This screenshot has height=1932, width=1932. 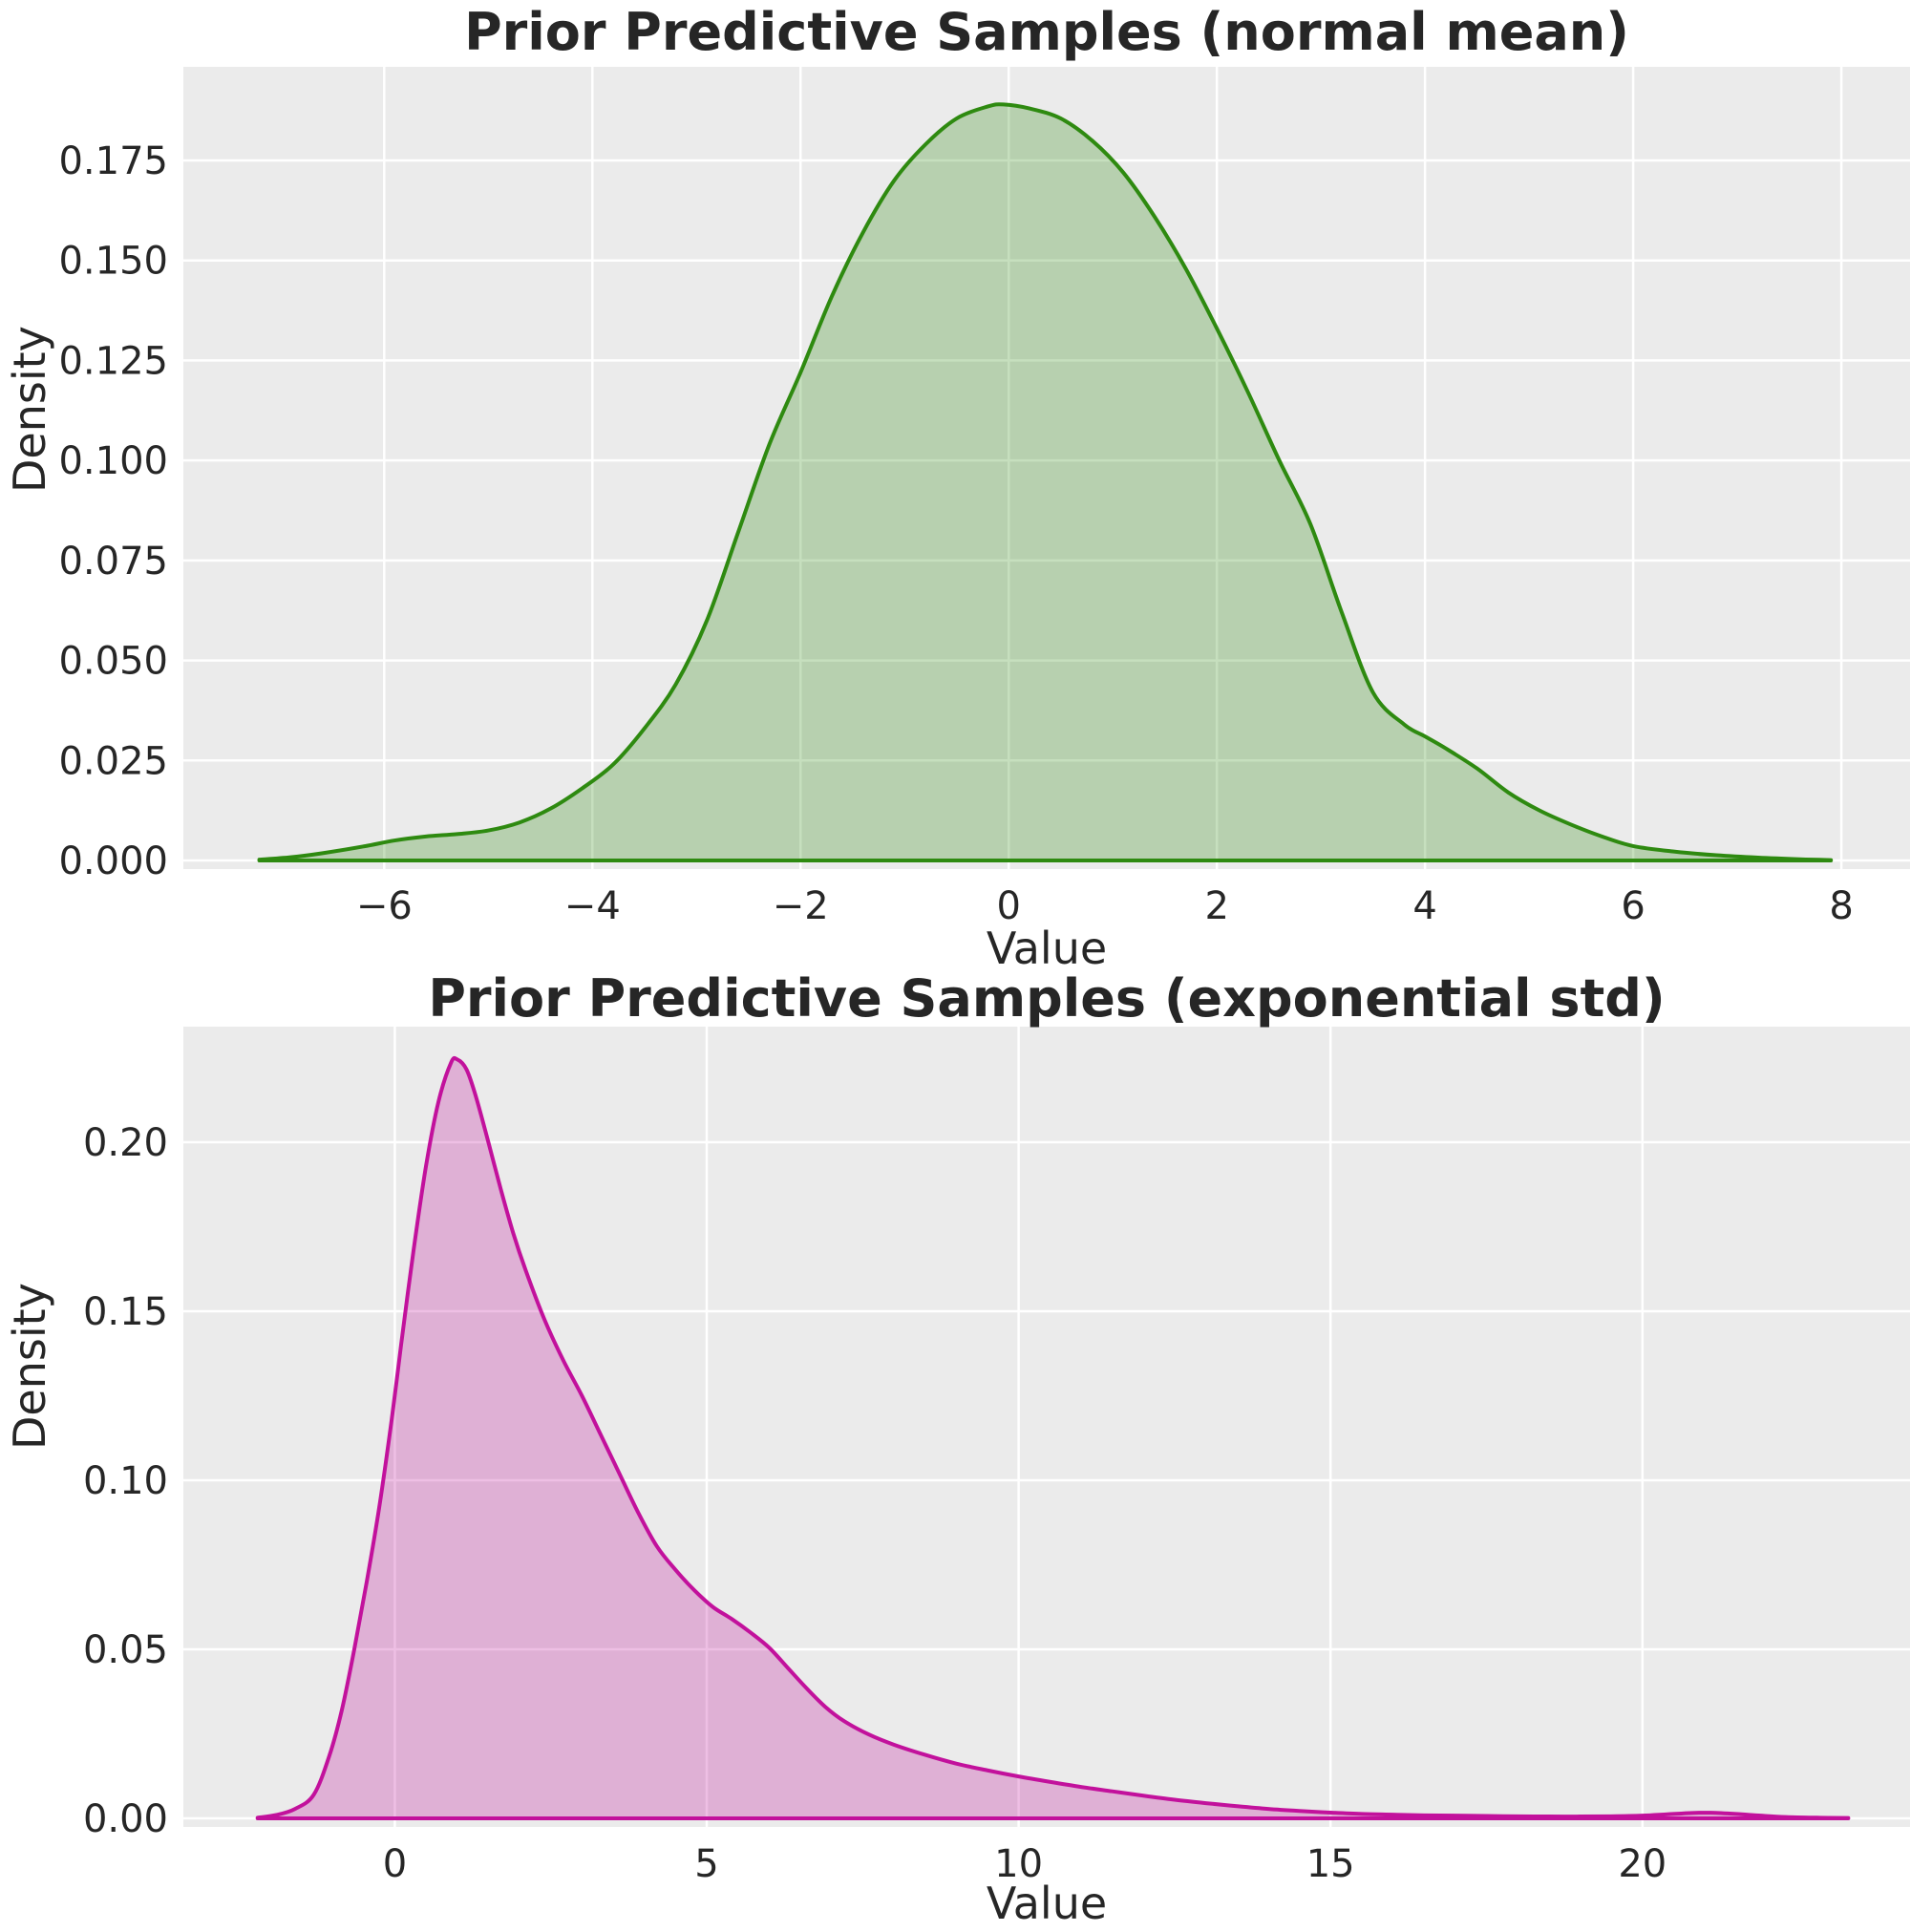 What do you see at coordinates (1424, 906) in the screenshot?
I see `x-tick-label: 4` at bounding box center [1424, 906].